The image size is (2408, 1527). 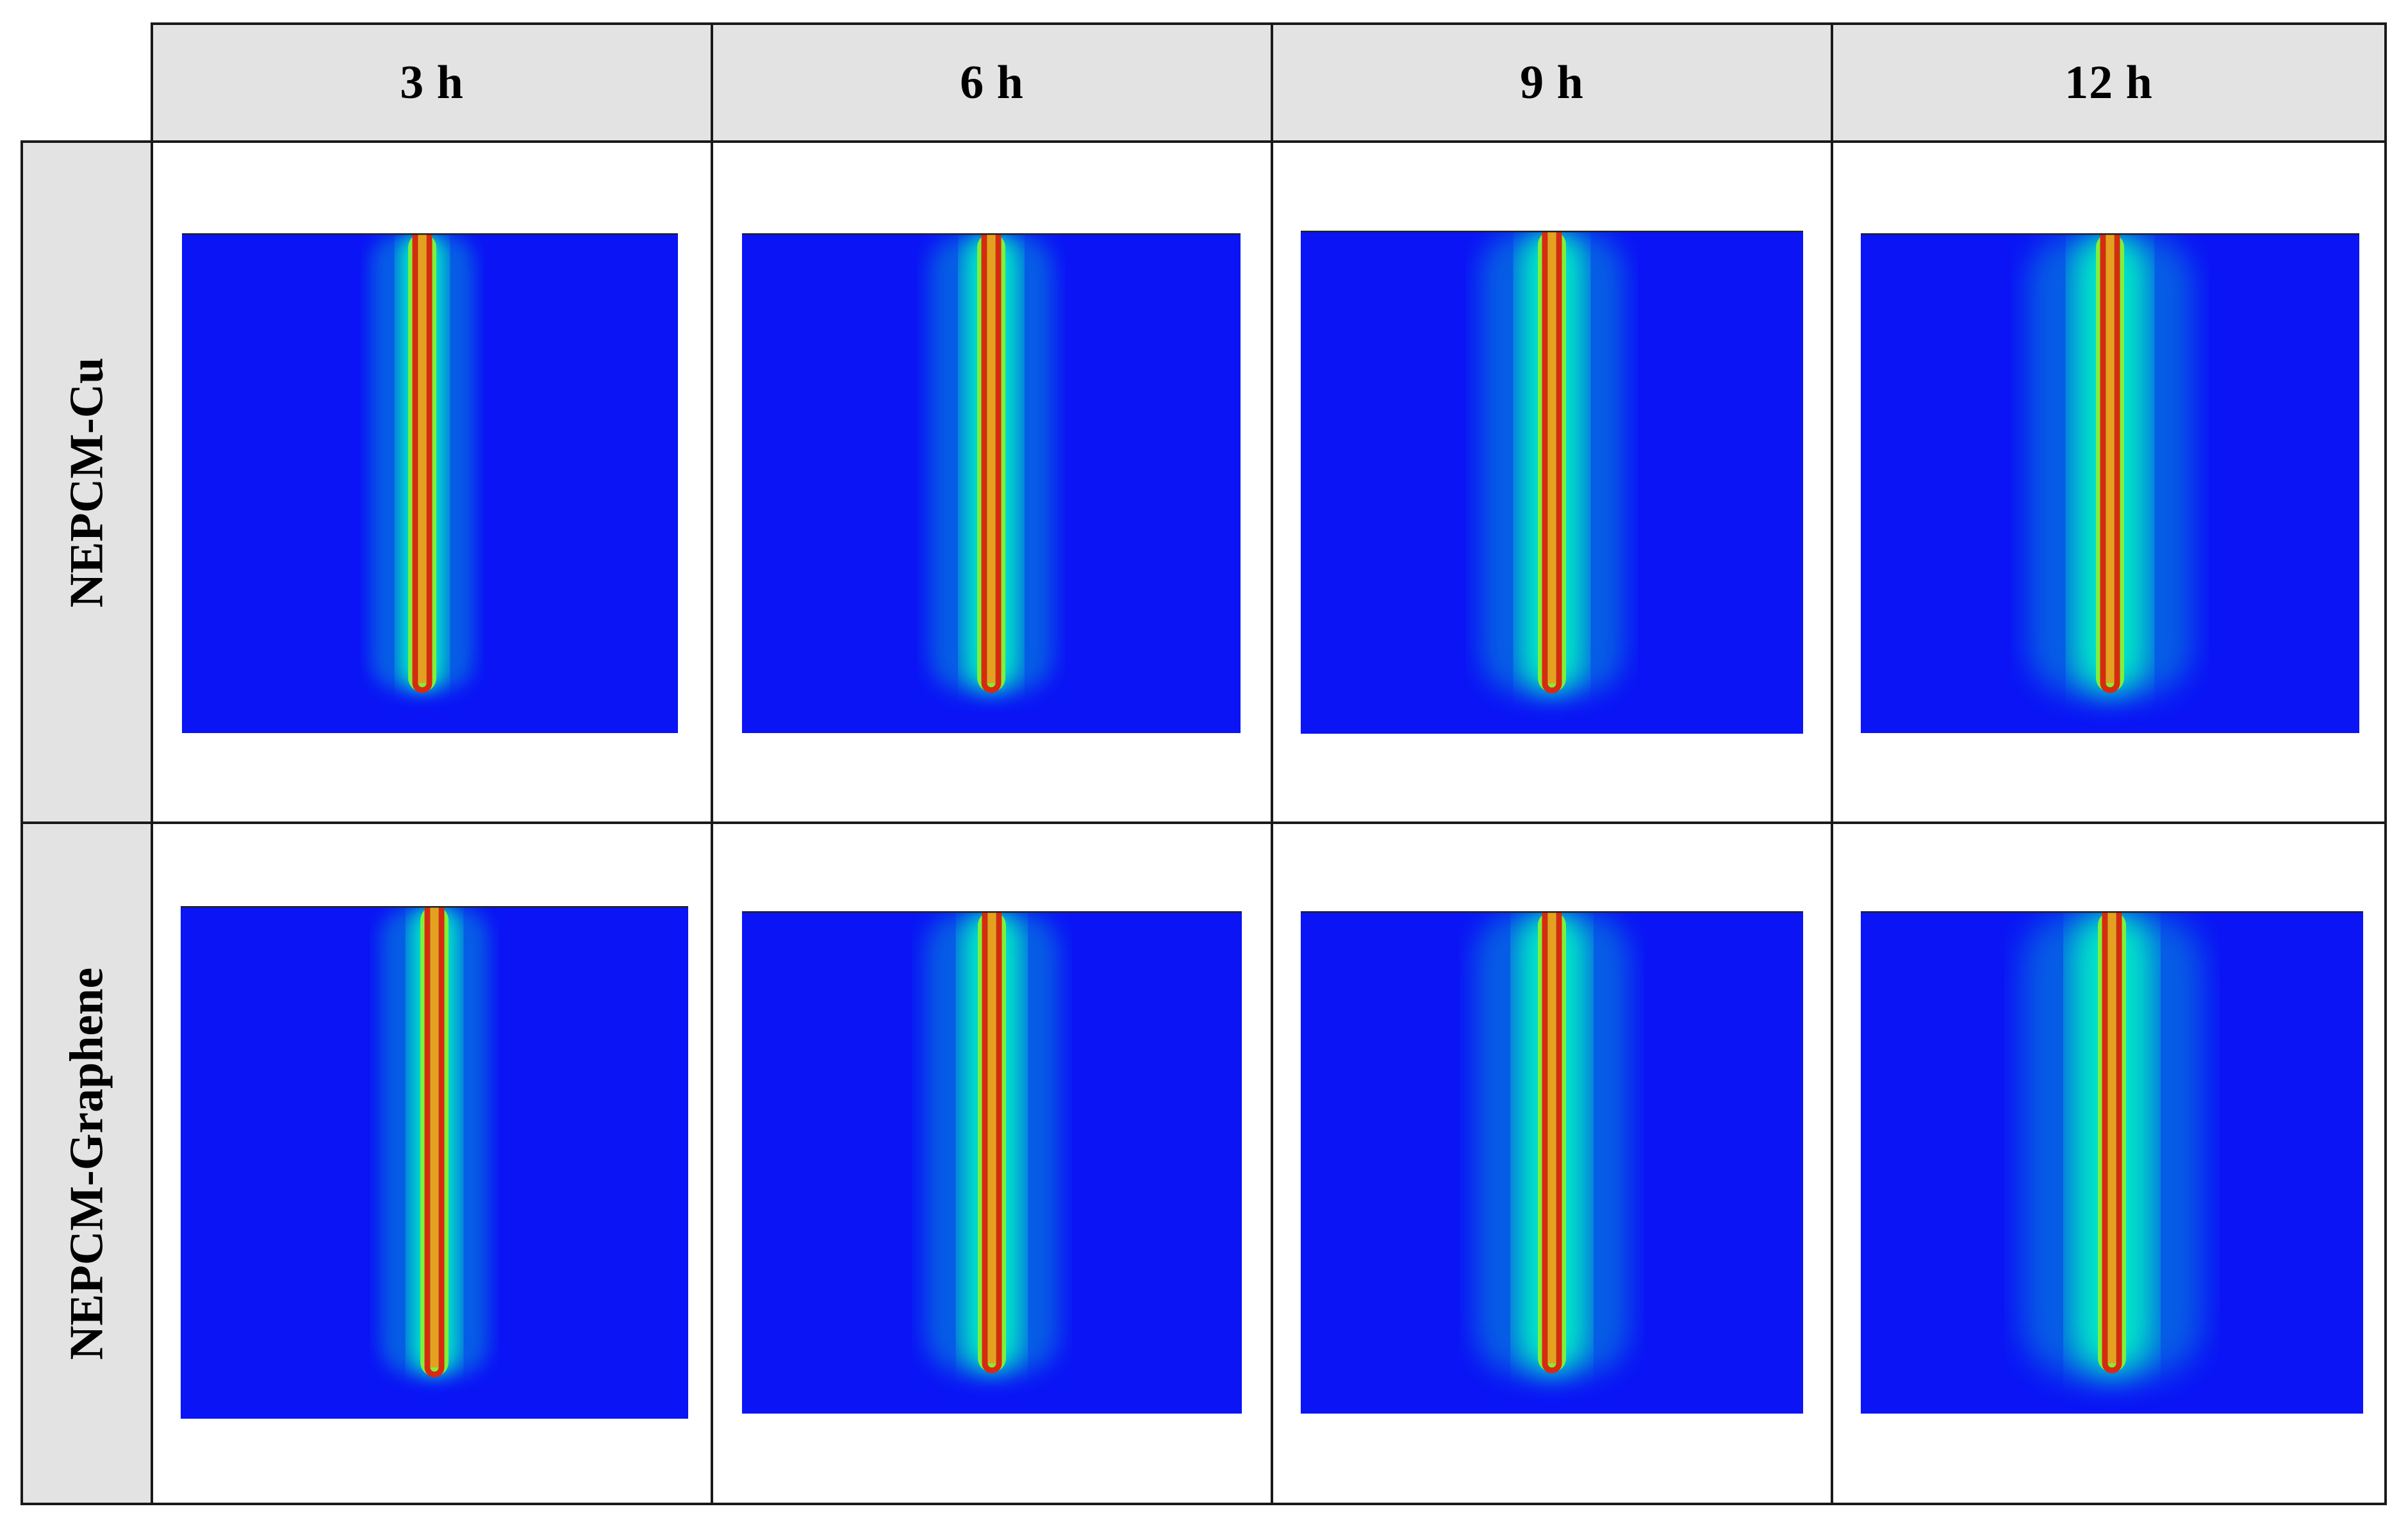 I want to click on column-header-6h: 6 h, so click(x=992, y=82).